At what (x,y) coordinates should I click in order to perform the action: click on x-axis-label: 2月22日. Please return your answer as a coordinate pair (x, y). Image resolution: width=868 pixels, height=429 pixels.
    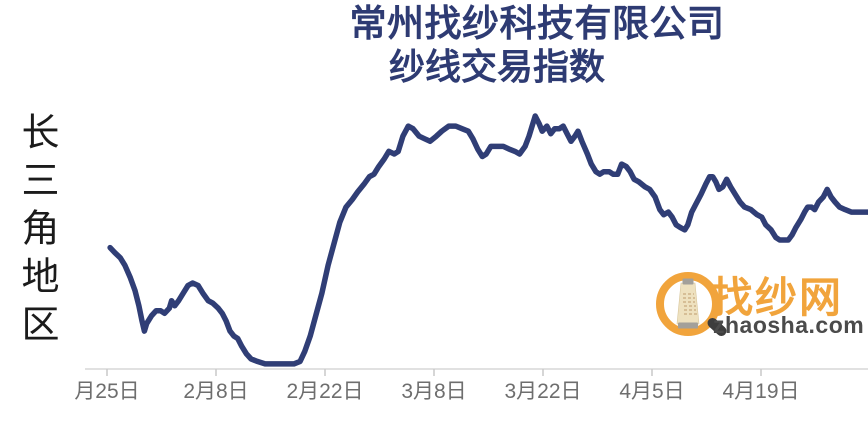
    Looking at the image, I should click on (324, 391).